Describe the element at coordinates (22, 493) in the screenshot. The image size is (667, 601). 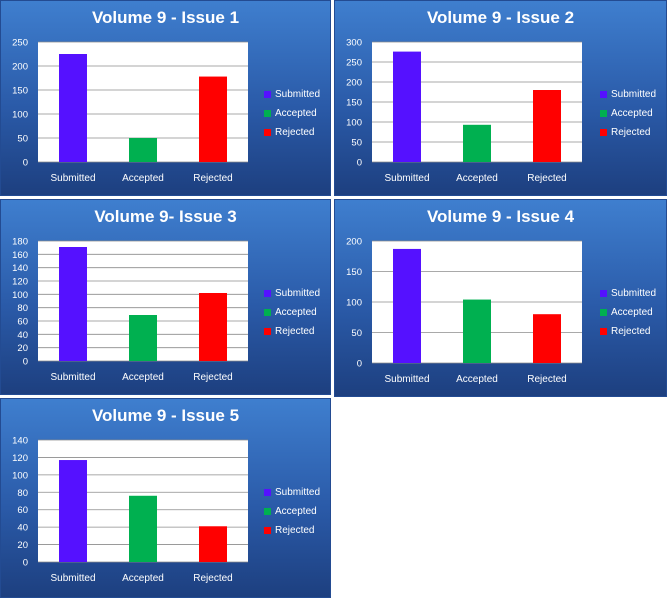
I see `y-tick-label: 80` at that location.